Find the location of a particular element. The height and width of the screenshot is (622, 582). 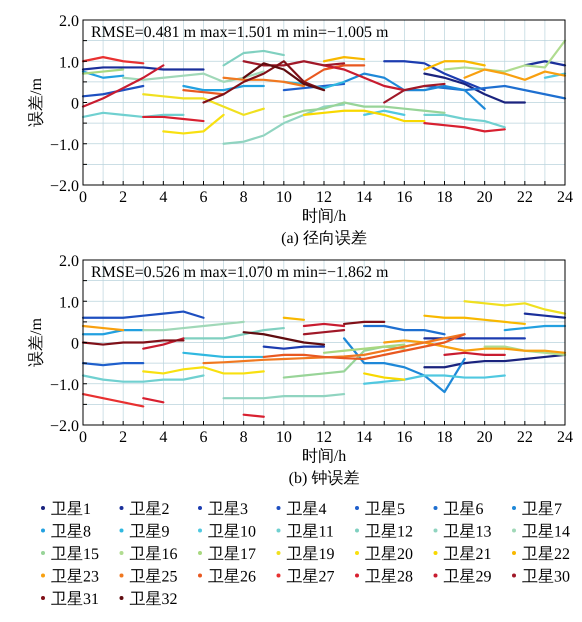

legend-label: 卫星28 is located at coordinates (389, 577).